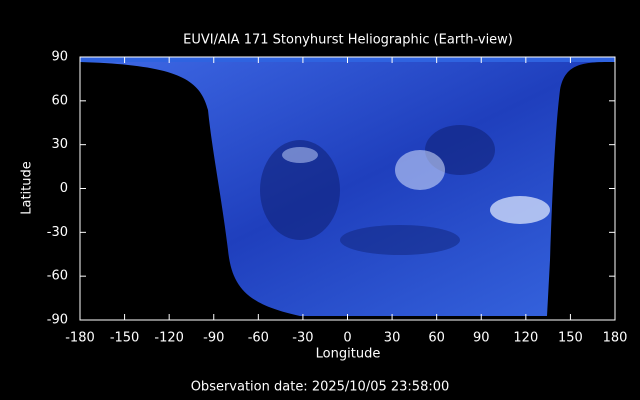 This screenshot has width=640, height=400. What do you see at coordinates (436, 338) in the screenshot?
I see `x-tick-label: 60` at bounding box center [436, 338].